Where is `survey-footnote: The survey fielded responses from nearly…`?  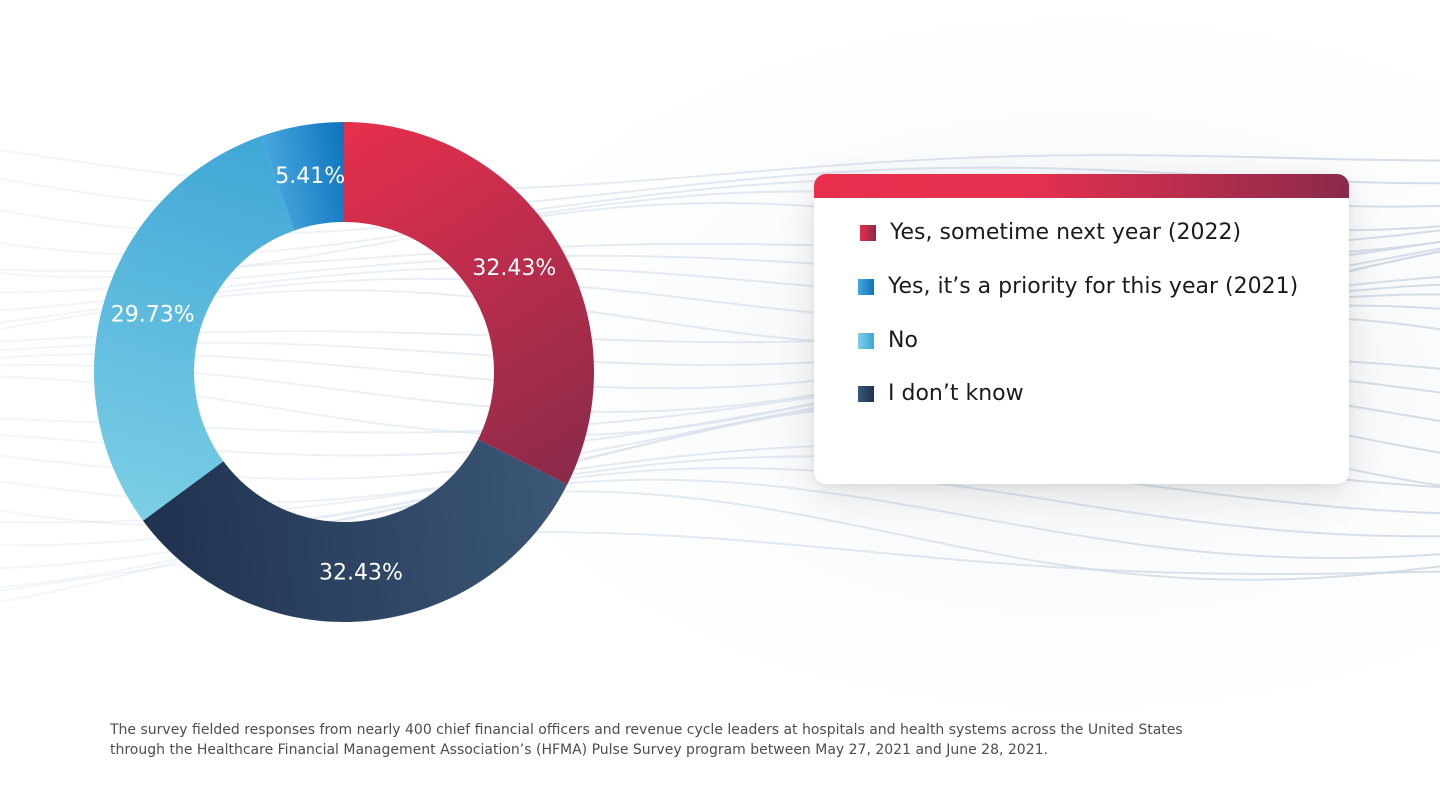 survey-footnote: The survey fielded responses from nearly… is located at coordinates (730, 740).